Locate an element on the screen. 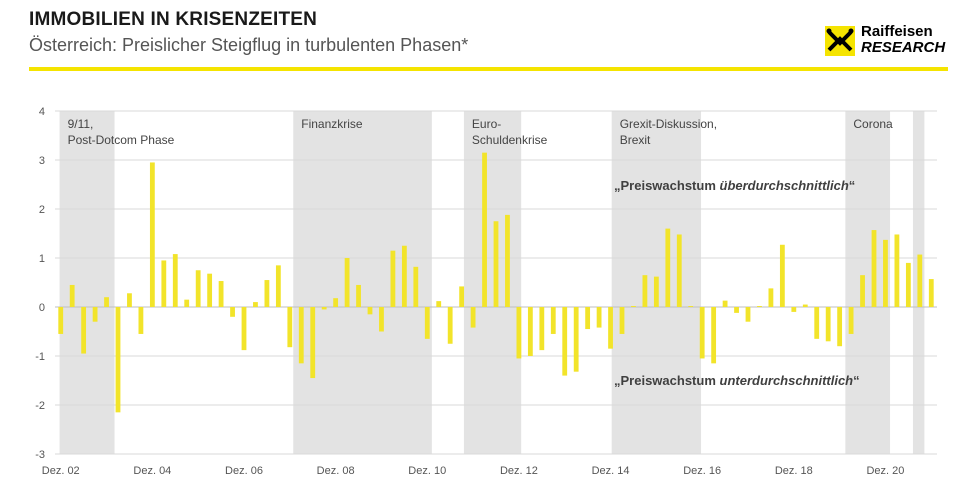 Image resolution: width=960 pixels, height=480 pixels. x-tick-label: Dez. 02 is located at coordinates (61, 471).